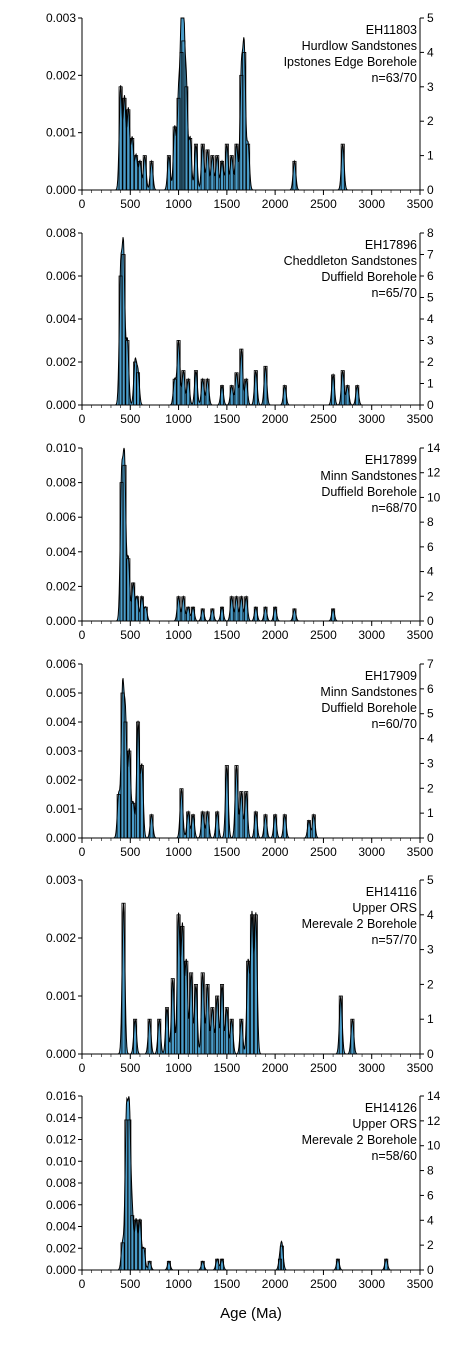 This screenshot has width=454, height=1349. I want to click on y2-tick-label: 4, so click(430, 739).